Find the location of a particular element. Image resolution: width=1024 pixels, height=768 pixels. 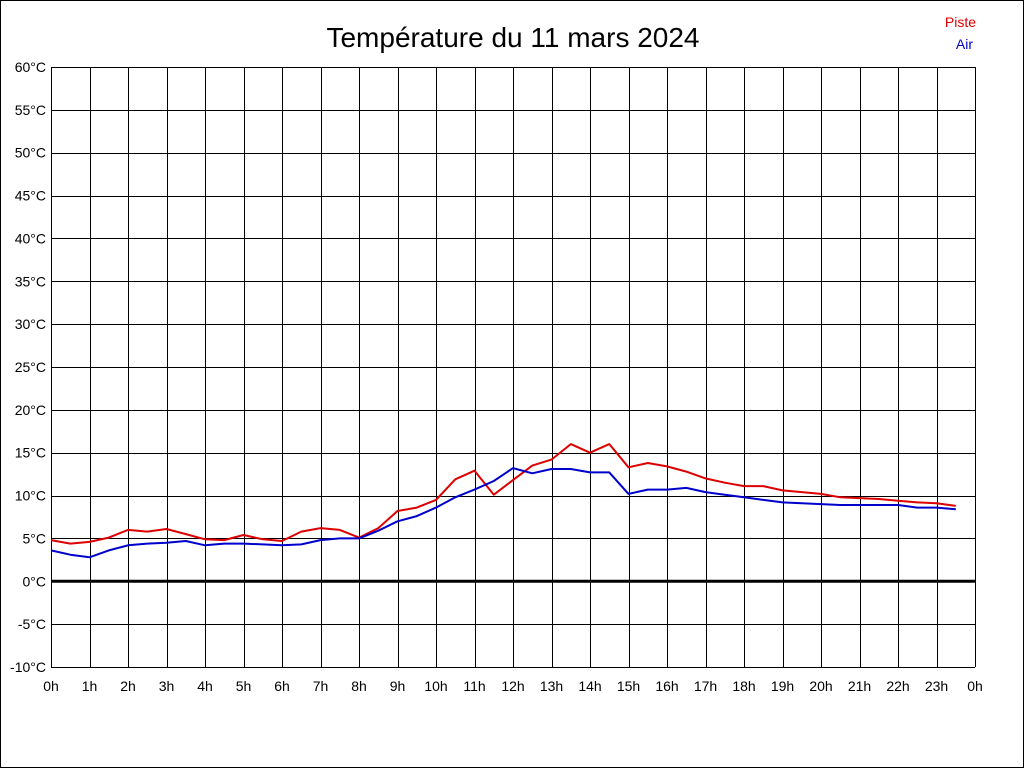

y-tick-label: 30°C is located at coordinates (30, 324).